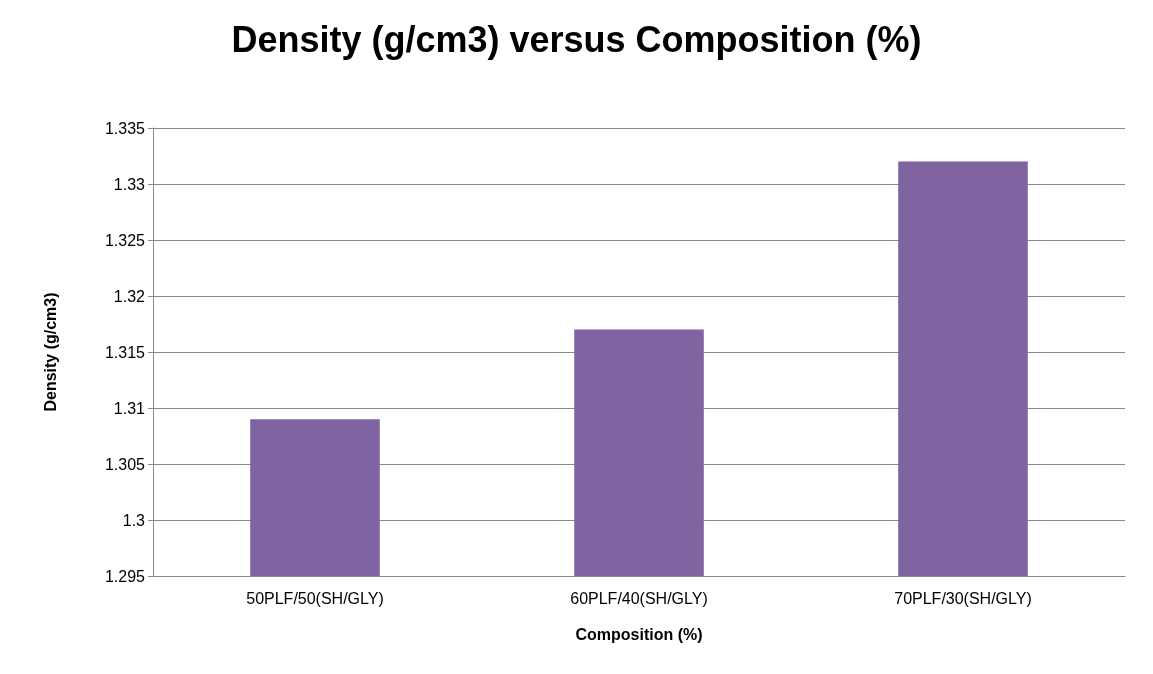 This screenshot has height=674, width=1153. What do you see at coordinates (315, 598) in the screenshot?
I see `x-tick-label: 50PLF/50(SH/GLY)` at bounding box center [315, 598].